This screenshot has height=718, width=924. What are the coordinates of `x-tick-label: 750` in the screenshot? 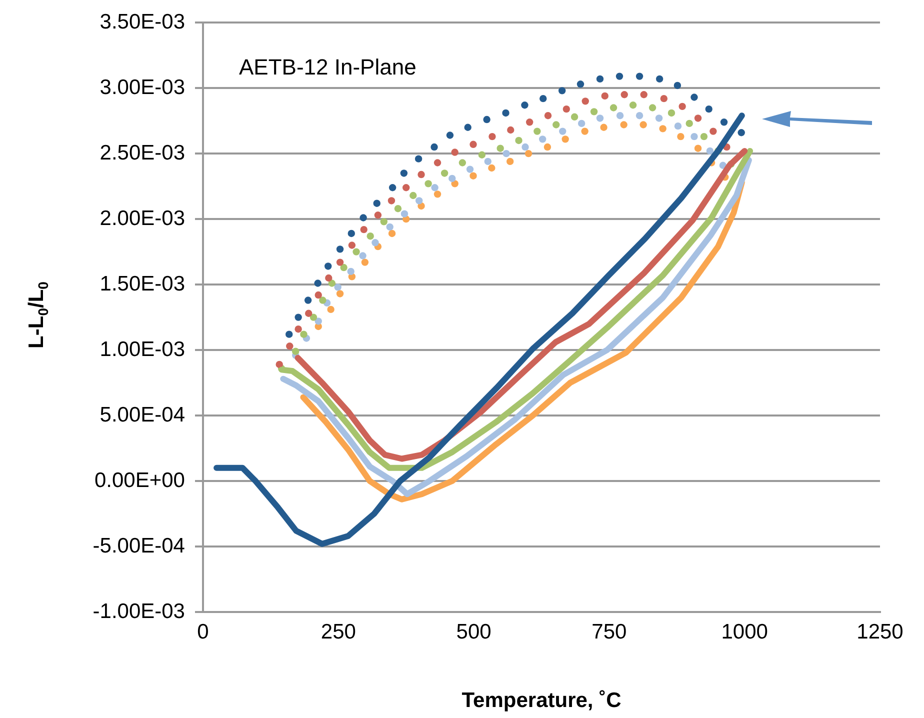 It's located at (609, 632).